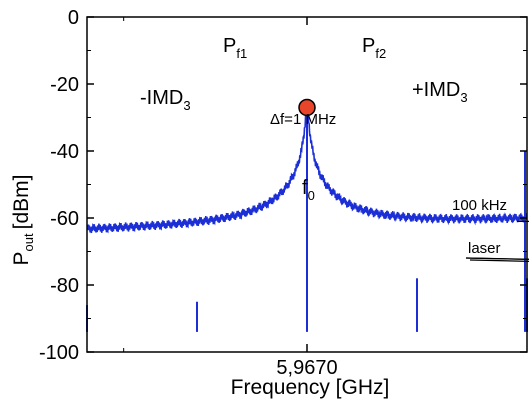  Describe the element at coordinates (64, 152) in the screenshot. I see `y-tick-label: -40` at that location.